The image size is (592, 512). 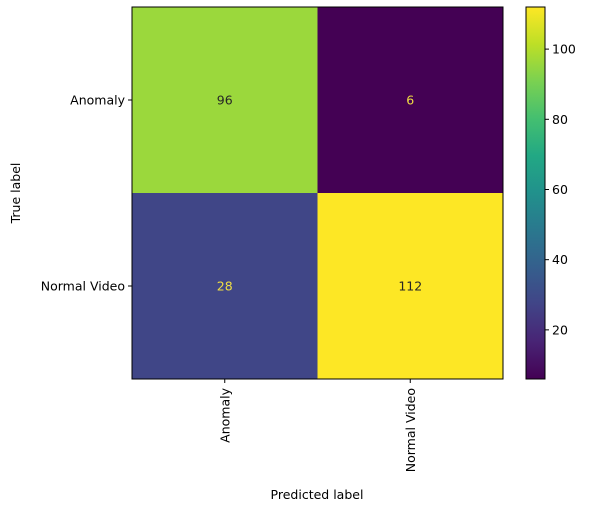 What do you see at coordinates (560, 119) in the screenshot?
I see `colorbar-tick-label: 80` at bounding box center [560, 119].